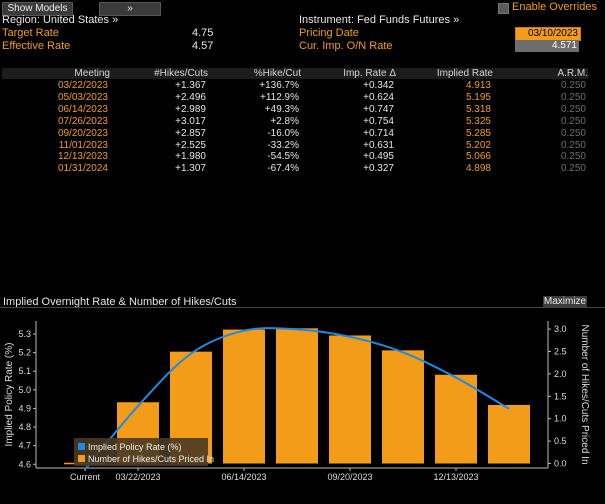  I want to click on table-row: 05/03/2023 +2.496 +112.9% +0.624 5.195 0.250, so click(302, 98).